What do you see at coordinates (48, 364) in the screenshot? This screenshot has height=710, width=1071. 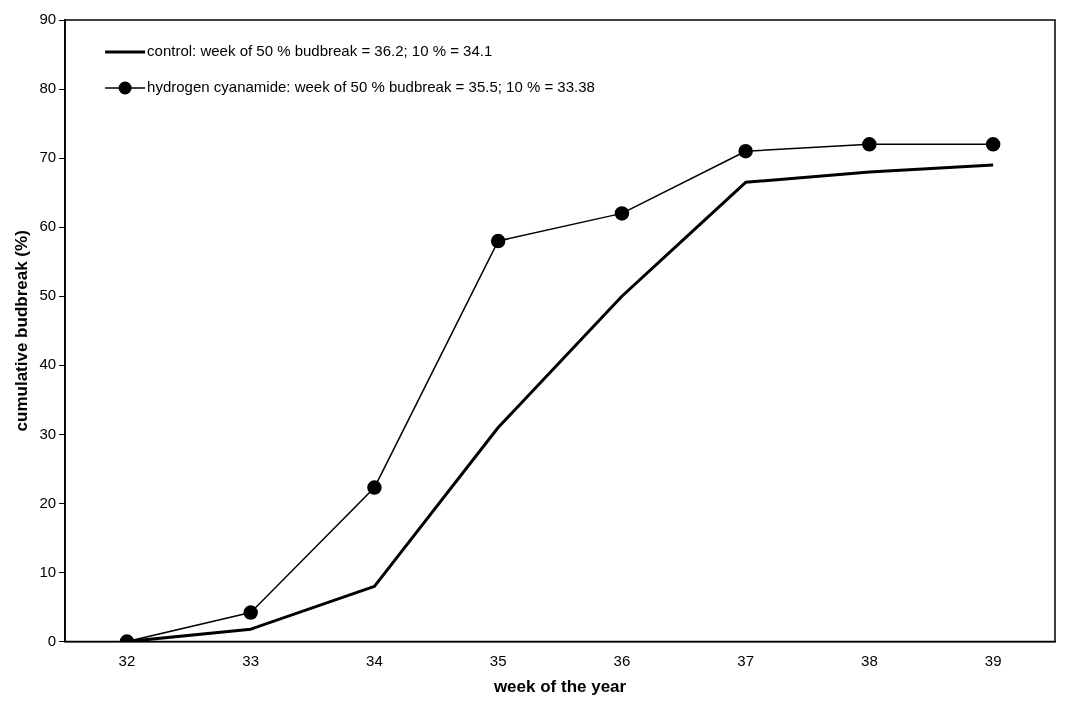 I see `y-tick-label: 40` at bounding box center [48, 364].